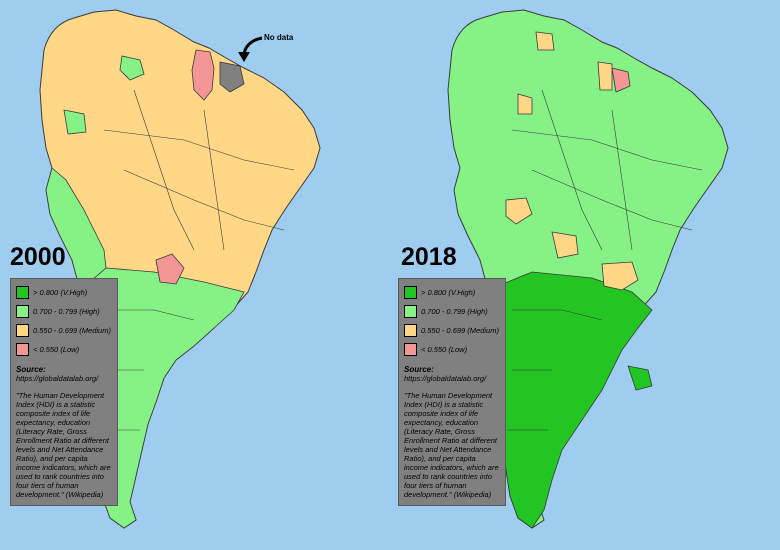 The image size is (780, 550). Describe the element at coordinates (244, 57) in the screenshot. I see `no-data-arrowhead` at that location.